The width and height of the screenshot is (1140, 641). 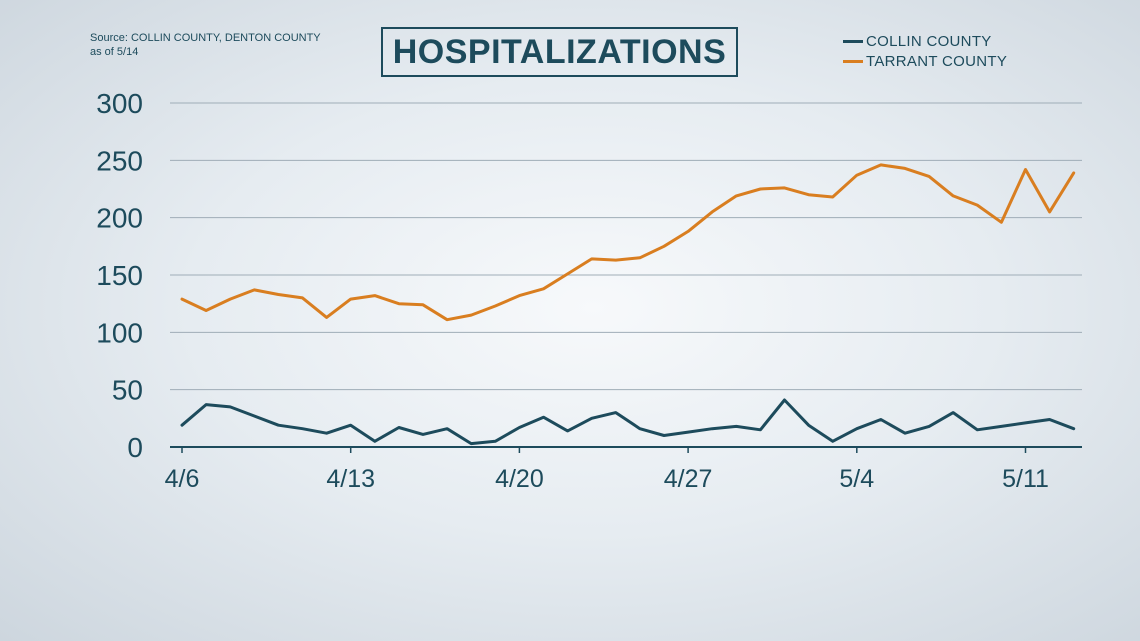 I want to click on y-tick-label-50: 50, so click(x=127, y=390).